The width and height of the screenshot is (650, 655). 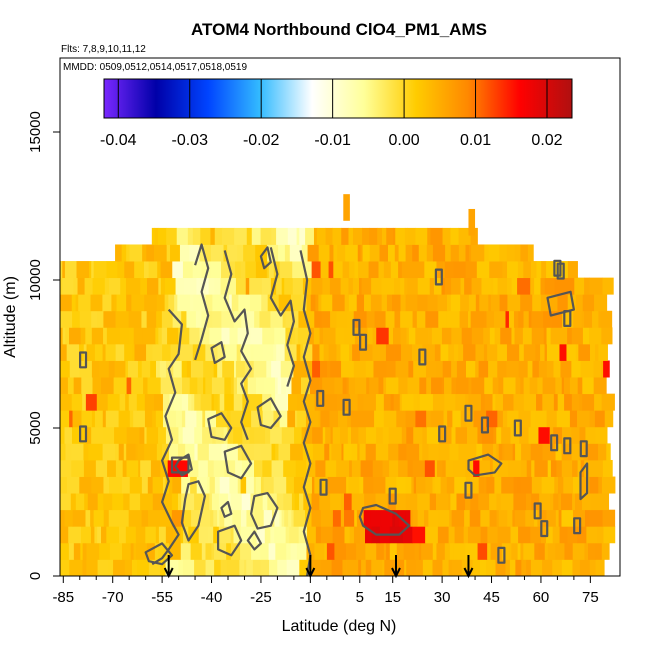 I want to click on x-tick-label: 5, so click(x=360, y=597).